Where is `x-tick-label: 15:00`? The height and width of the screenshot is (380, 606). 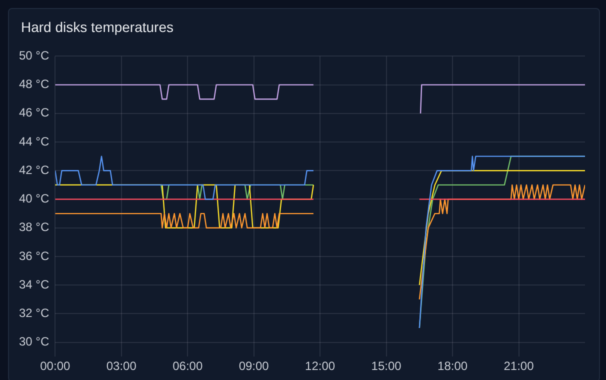
x-tick-label: 15:00 is located at coordinates (386, 366).